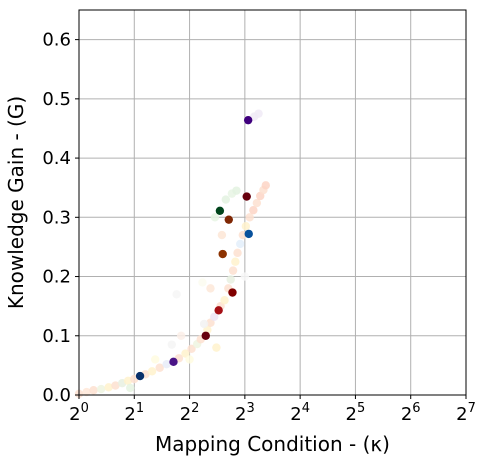 This screenshot has height=469, width=487. What do you see at coordinates (56, 277) in the screenshot?
I see `y-tick-label: 0.2` at bounding box center [56, 277].